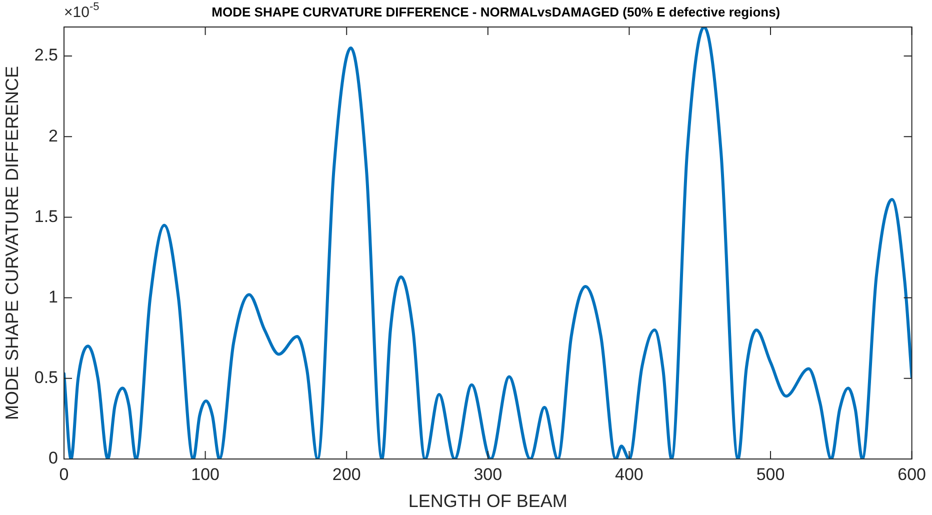 The height and width of the screenshot is (515, 932). What do you see at coordinates (912, 474) in the screenshot?
I see `x-tick-label: 600` at bounding box center [912, 474].